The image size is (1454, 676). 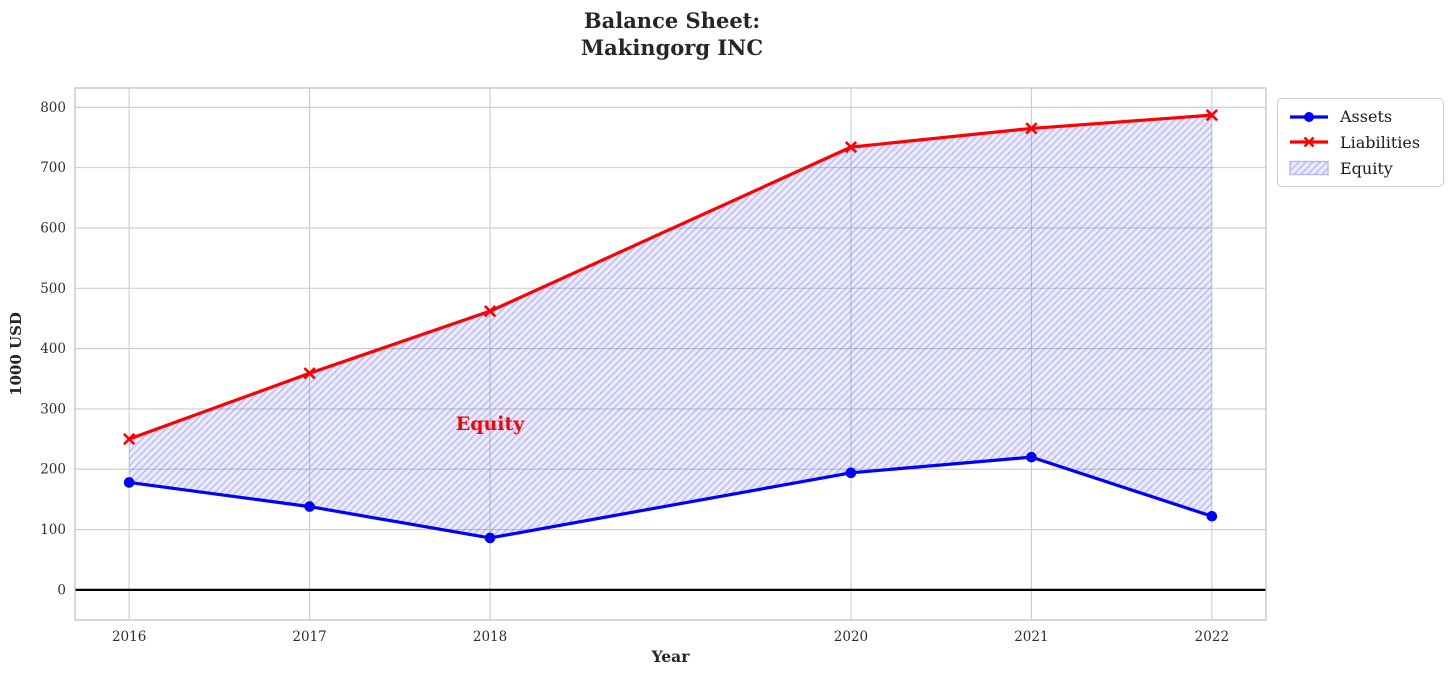 What do you see at coordinates (1212, 637) in the screenshot?
I see `svg-text: 2022` at bounding box center [1212, 637].